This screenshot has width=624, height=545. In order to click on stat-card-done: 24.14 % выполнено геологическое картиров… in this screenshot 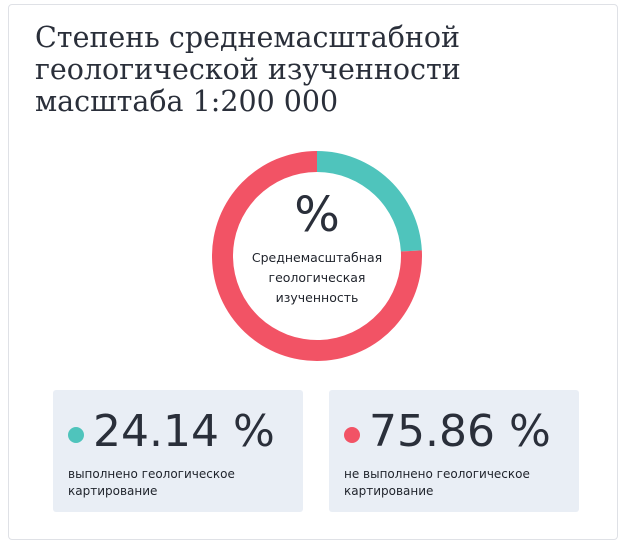, I will do `click(178, 451)`.